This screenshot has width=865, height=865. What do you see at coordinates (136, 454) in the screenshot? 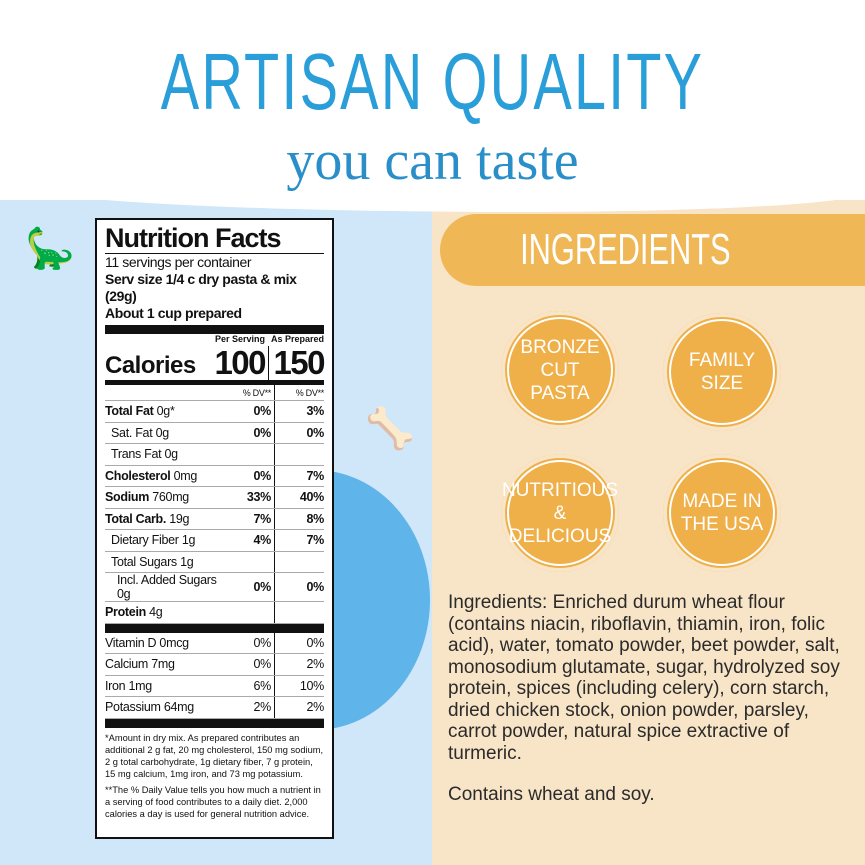
I see `nutrient-name: Trans Fat` at bounding box center [136, 454].